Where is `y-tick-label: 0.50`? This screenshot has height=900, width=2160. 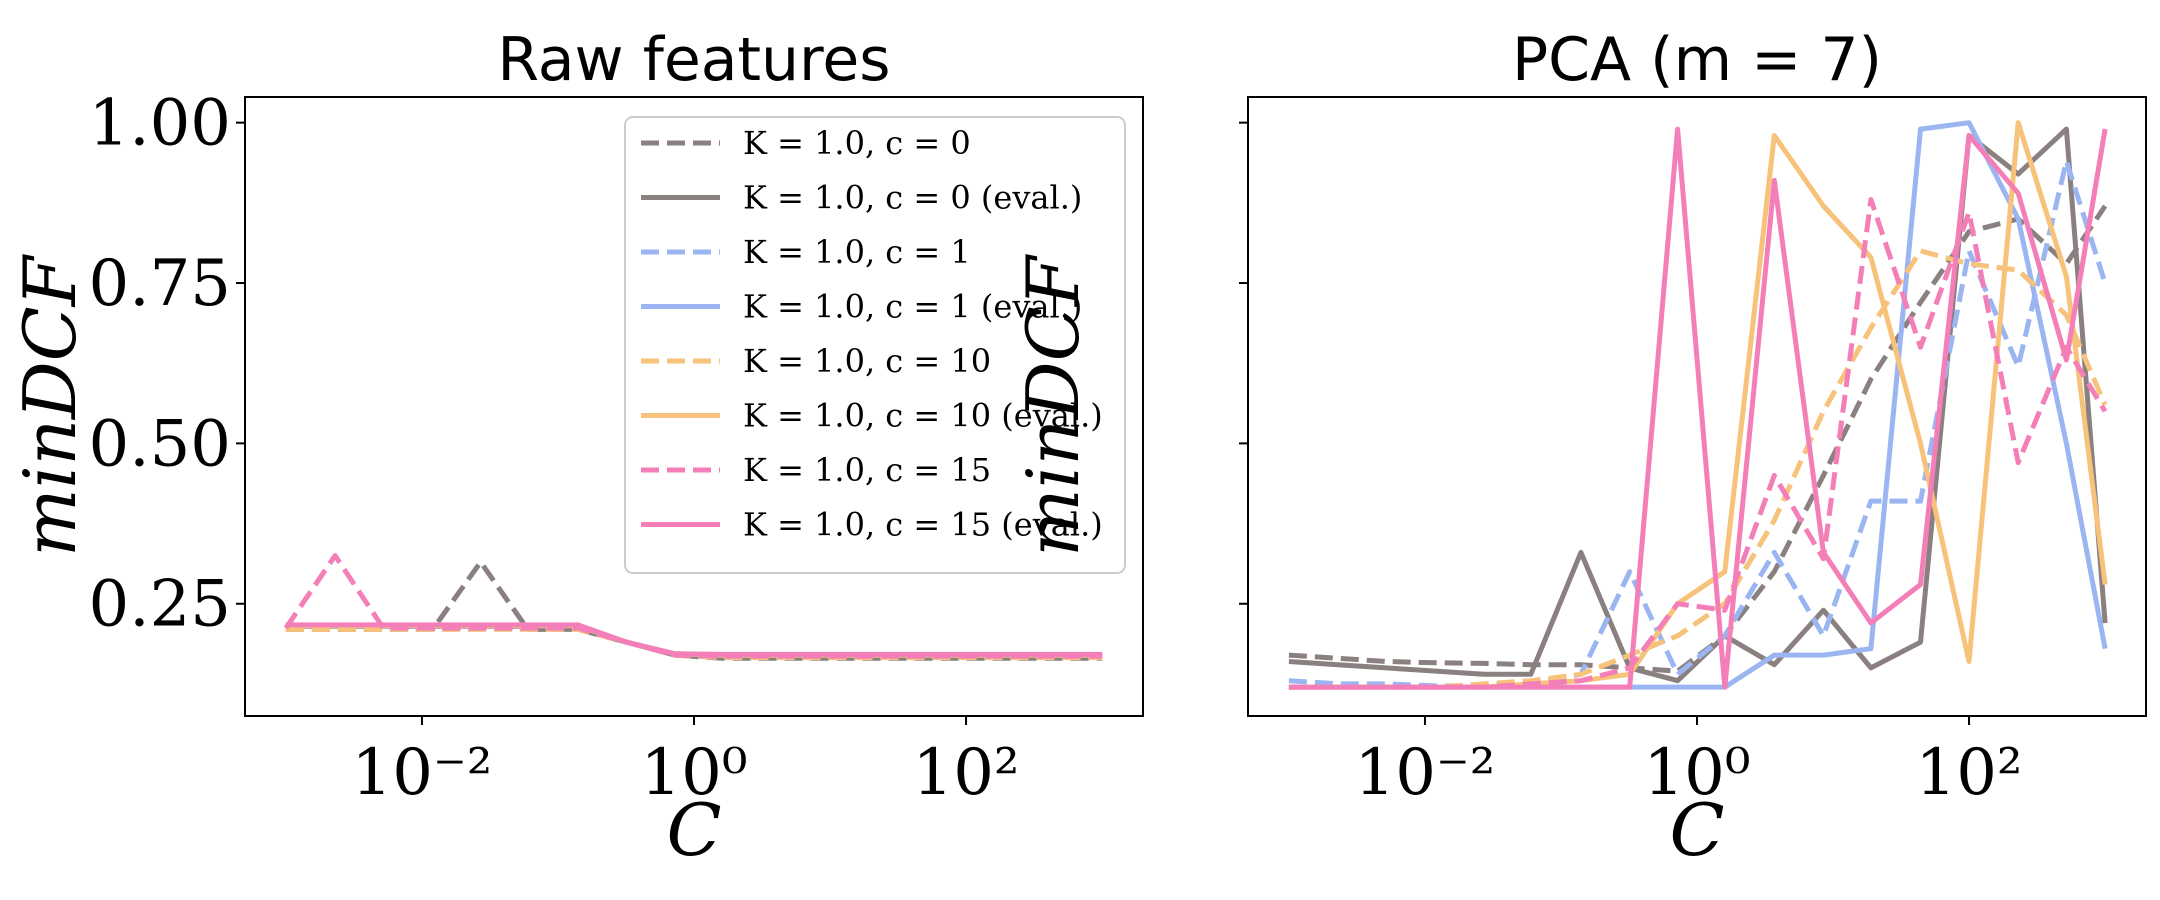 y-tick-label: 0.50 is located at coordinates (160, 444).